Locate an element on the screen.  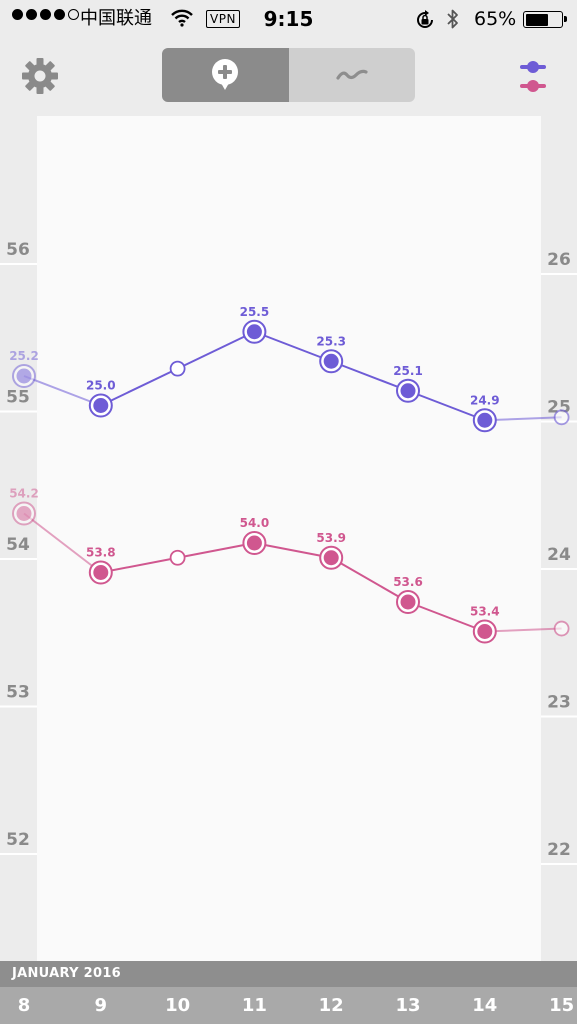
series-toggle-button is located at coordinates (533, 77).